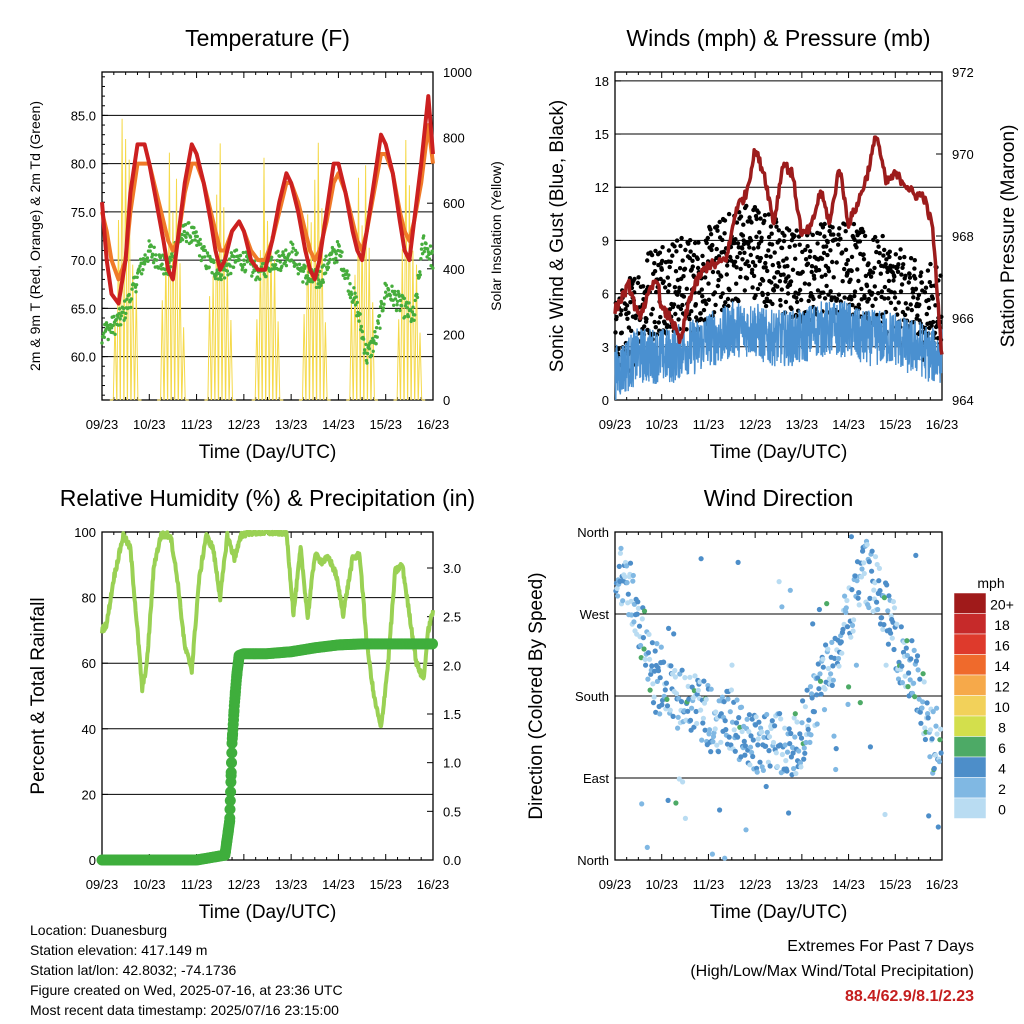  What do you see at coordinates (1002, 646) in the screenshot?
I see `legend-label: 16` at bounding box center [1002, 646].